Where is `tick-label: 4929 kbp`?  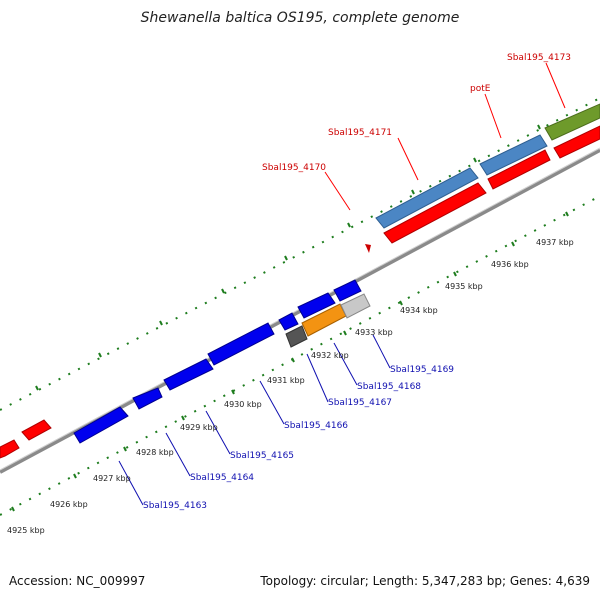 tick-label: 4929 kbp is located at coordinates (199, 427).